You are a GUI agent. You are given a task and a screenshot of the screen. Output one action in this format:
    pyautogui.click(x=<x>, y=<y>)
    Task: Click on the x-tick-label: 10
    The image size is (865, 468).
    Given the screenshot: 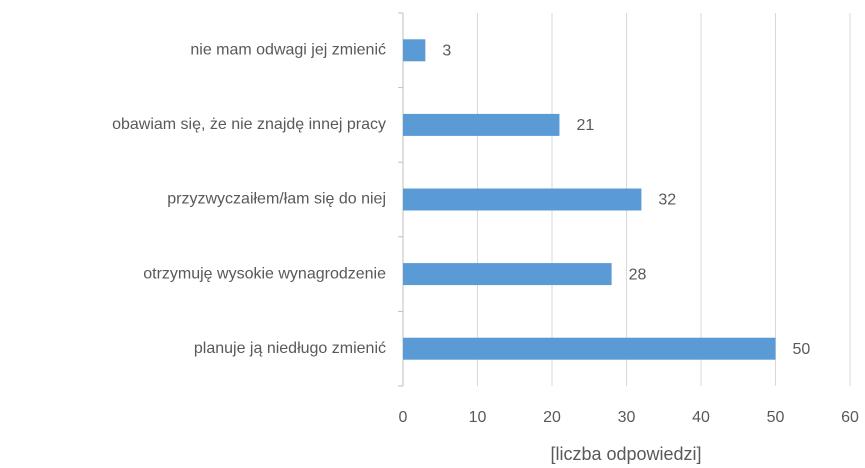 What is the action you would take?
    pyautogui.click(x=478, y=417)
    